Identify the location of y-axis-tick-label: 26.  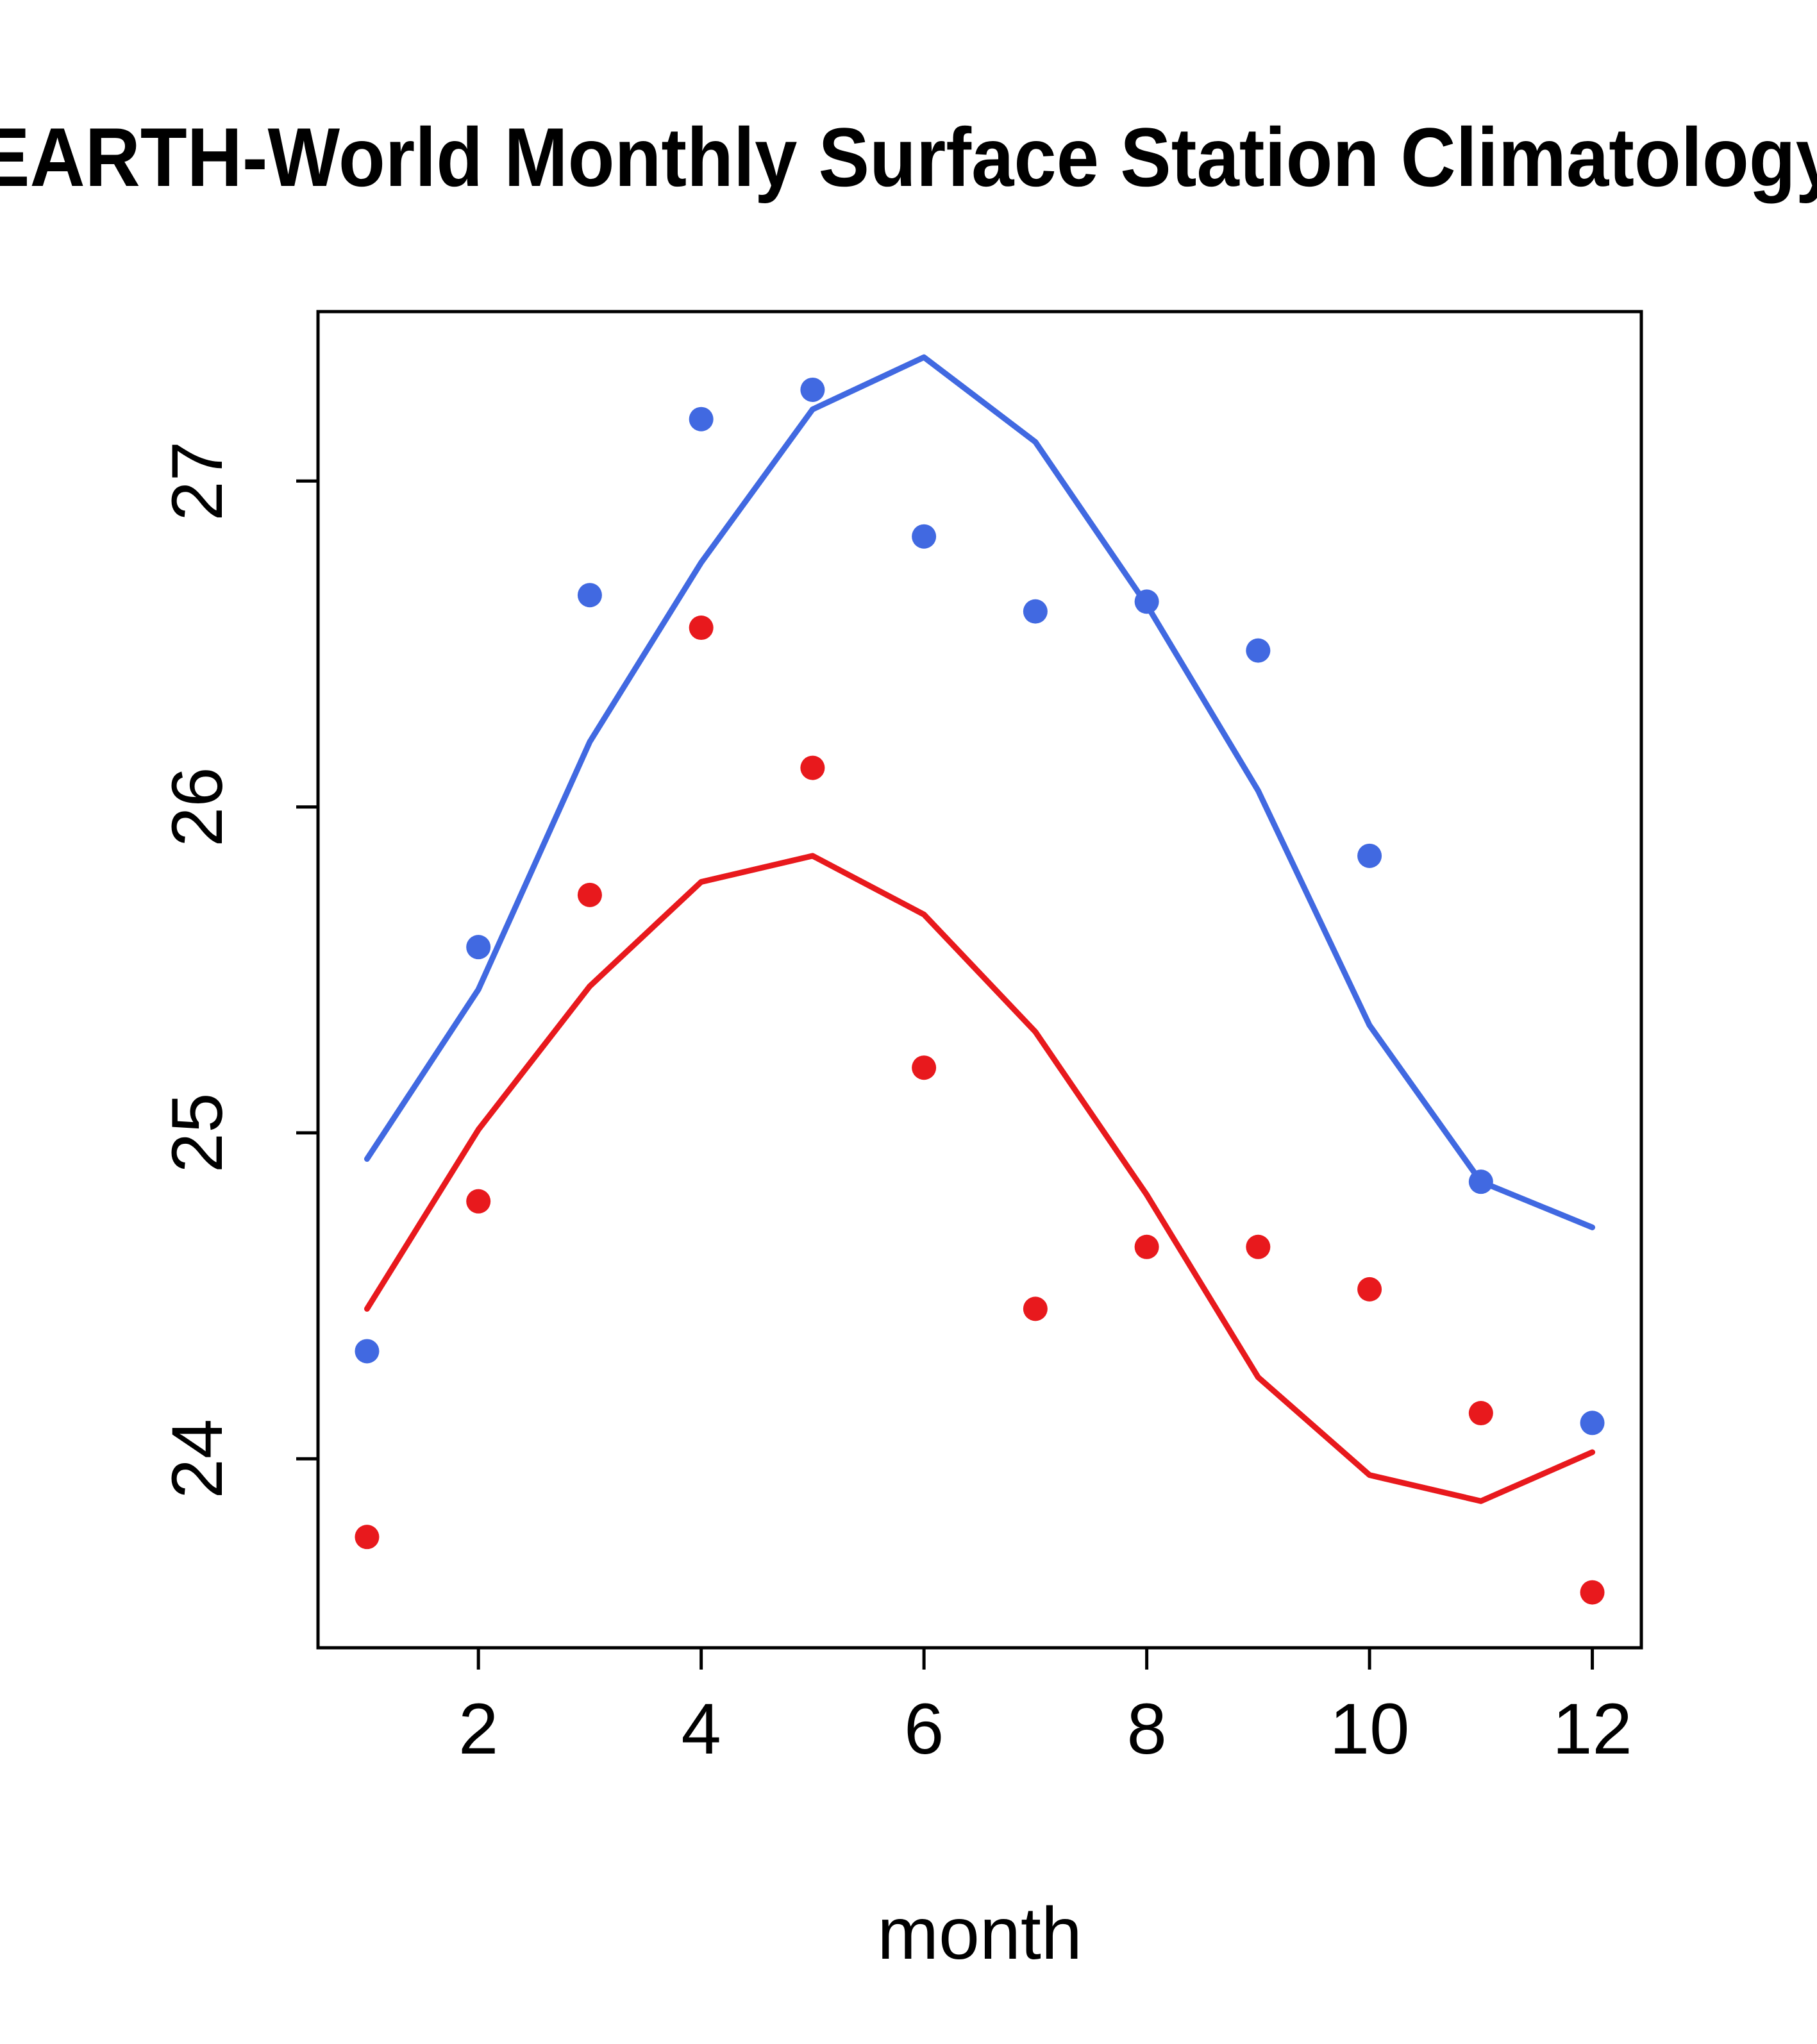
(197, 807).